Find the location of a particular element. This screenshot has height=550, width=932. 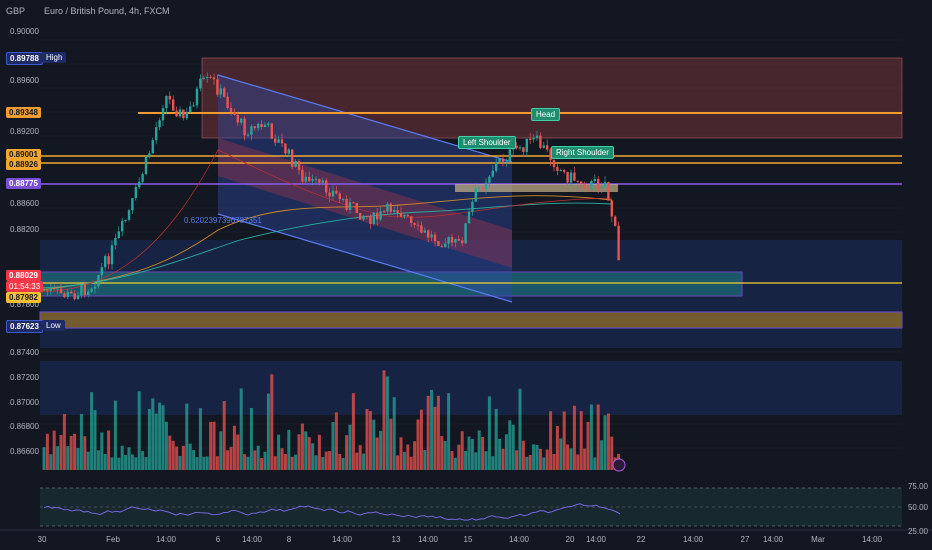

y-tick: 0.89600 is located at coordinates (24, 80).